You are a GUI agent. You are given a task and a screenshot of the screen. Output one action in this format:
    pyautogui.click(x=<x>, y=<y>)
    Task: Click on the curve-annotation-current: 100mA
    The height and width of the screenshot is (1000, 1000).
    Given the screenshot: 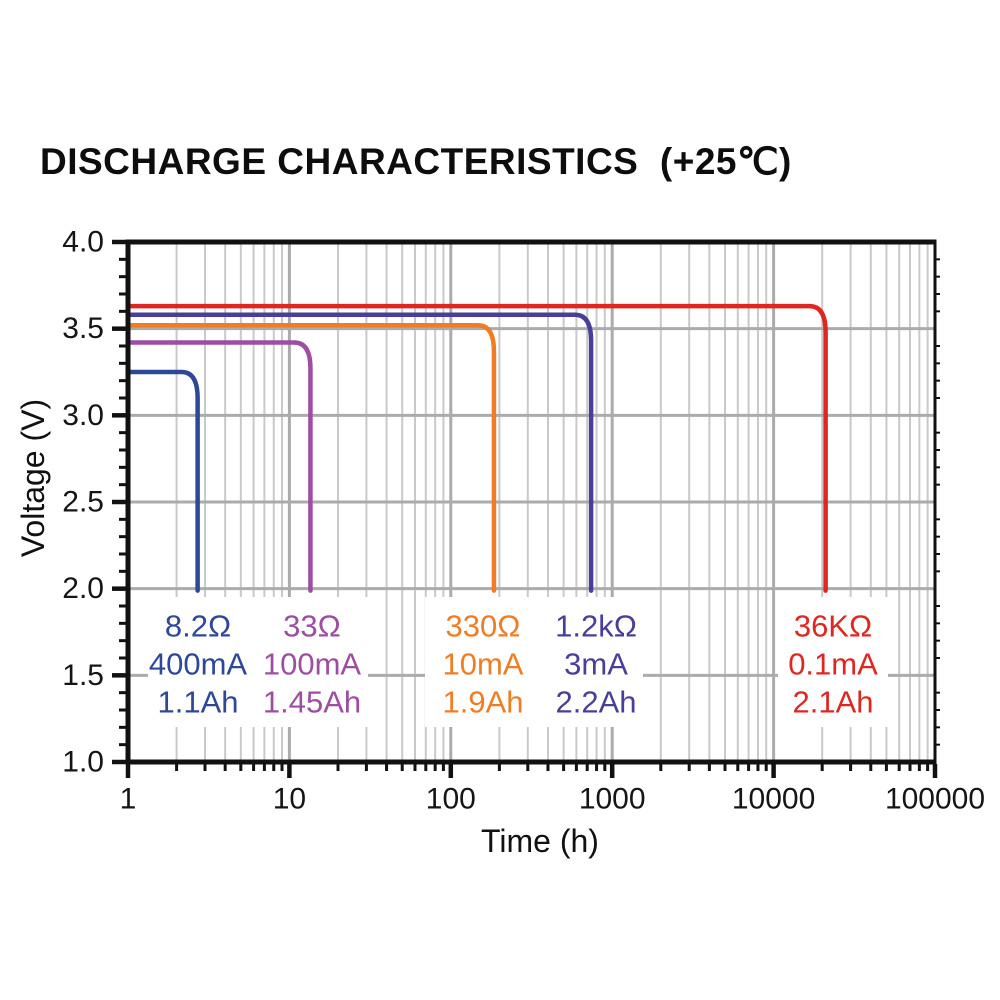 What is the action you would take?
    pyautogui.click(x=312, y=664)
    